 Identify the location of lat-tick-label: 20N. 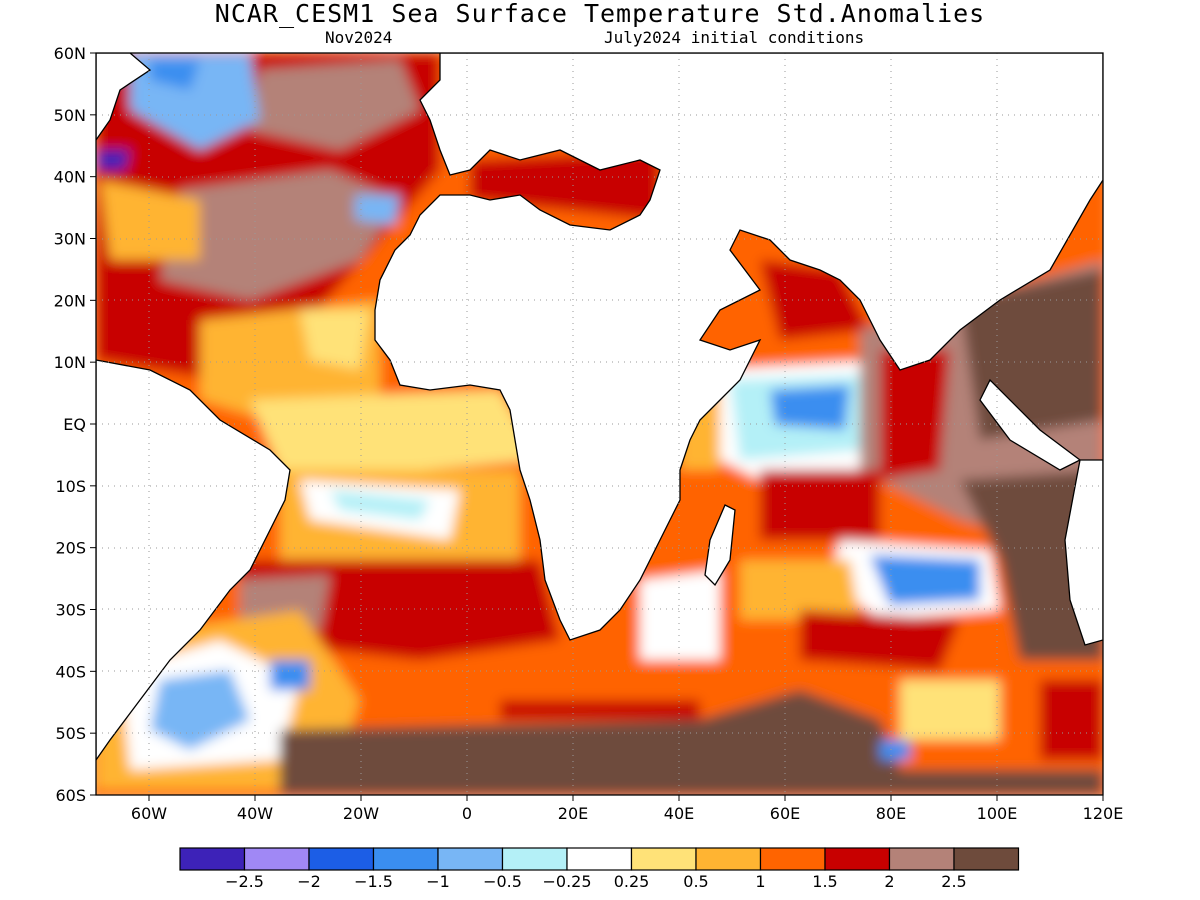
(70, 300).